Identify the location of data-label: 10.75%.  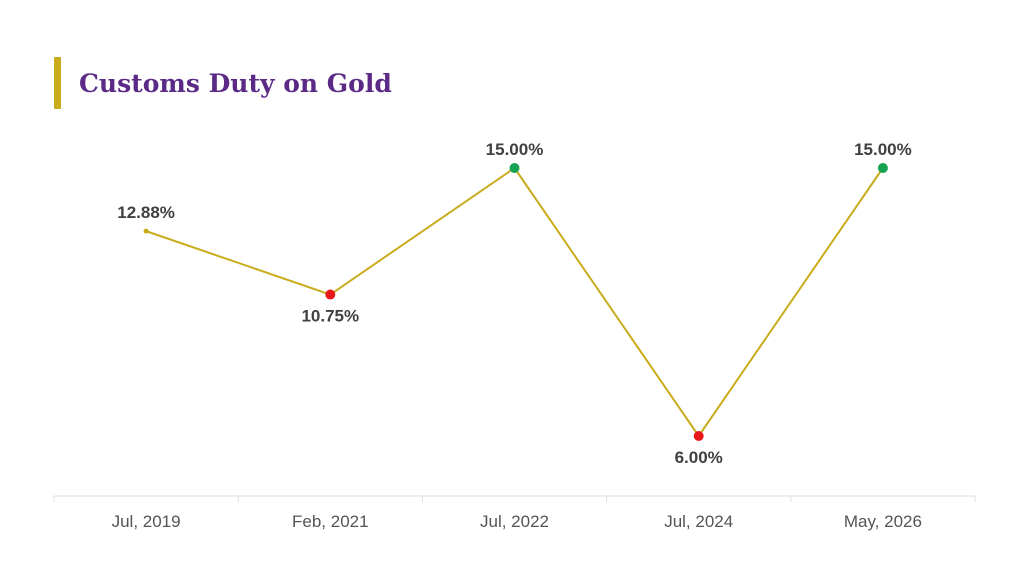
(330, 316).